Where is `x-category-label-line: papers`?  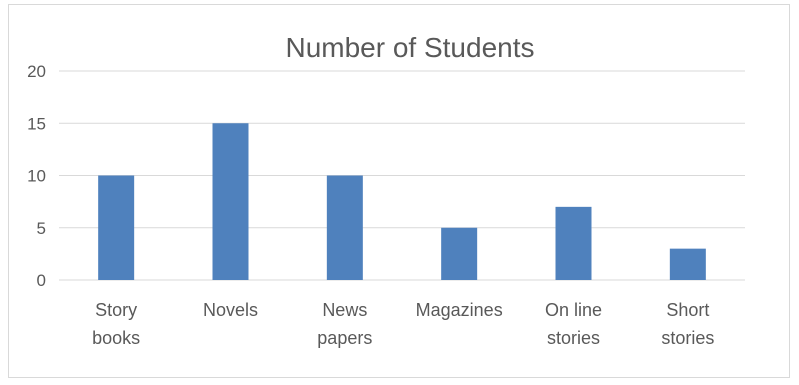 x-category-label-line: papers is located at coordinates (344, 338).